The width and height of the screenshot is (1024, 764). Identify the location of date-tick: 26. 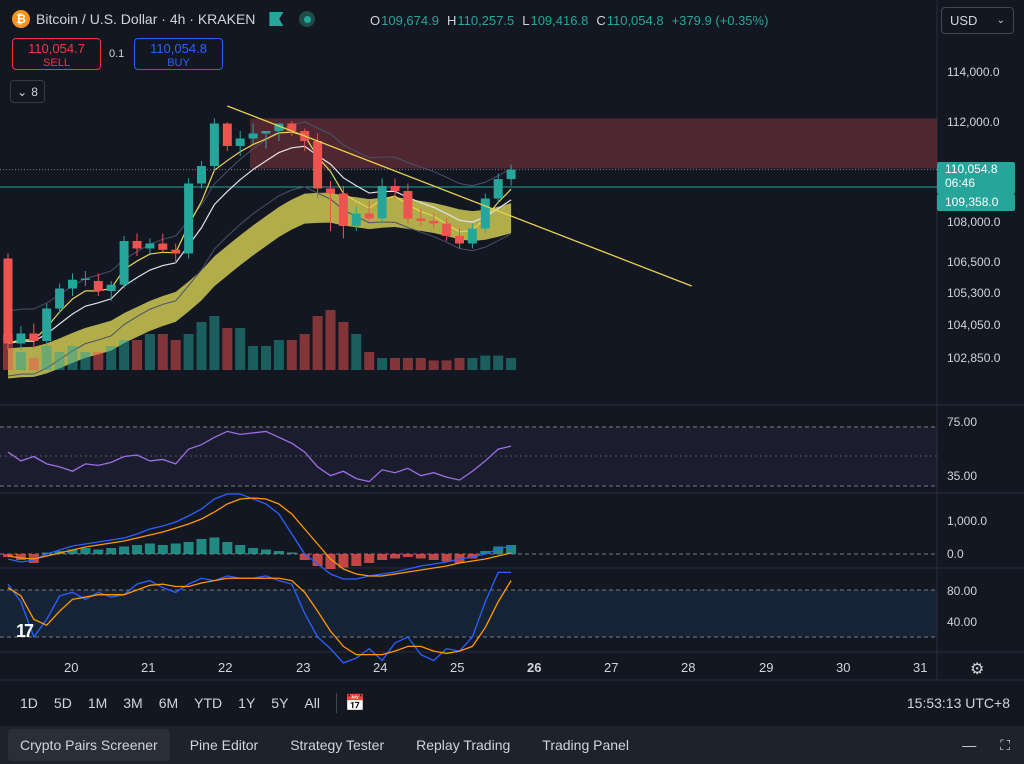
(534, 667).